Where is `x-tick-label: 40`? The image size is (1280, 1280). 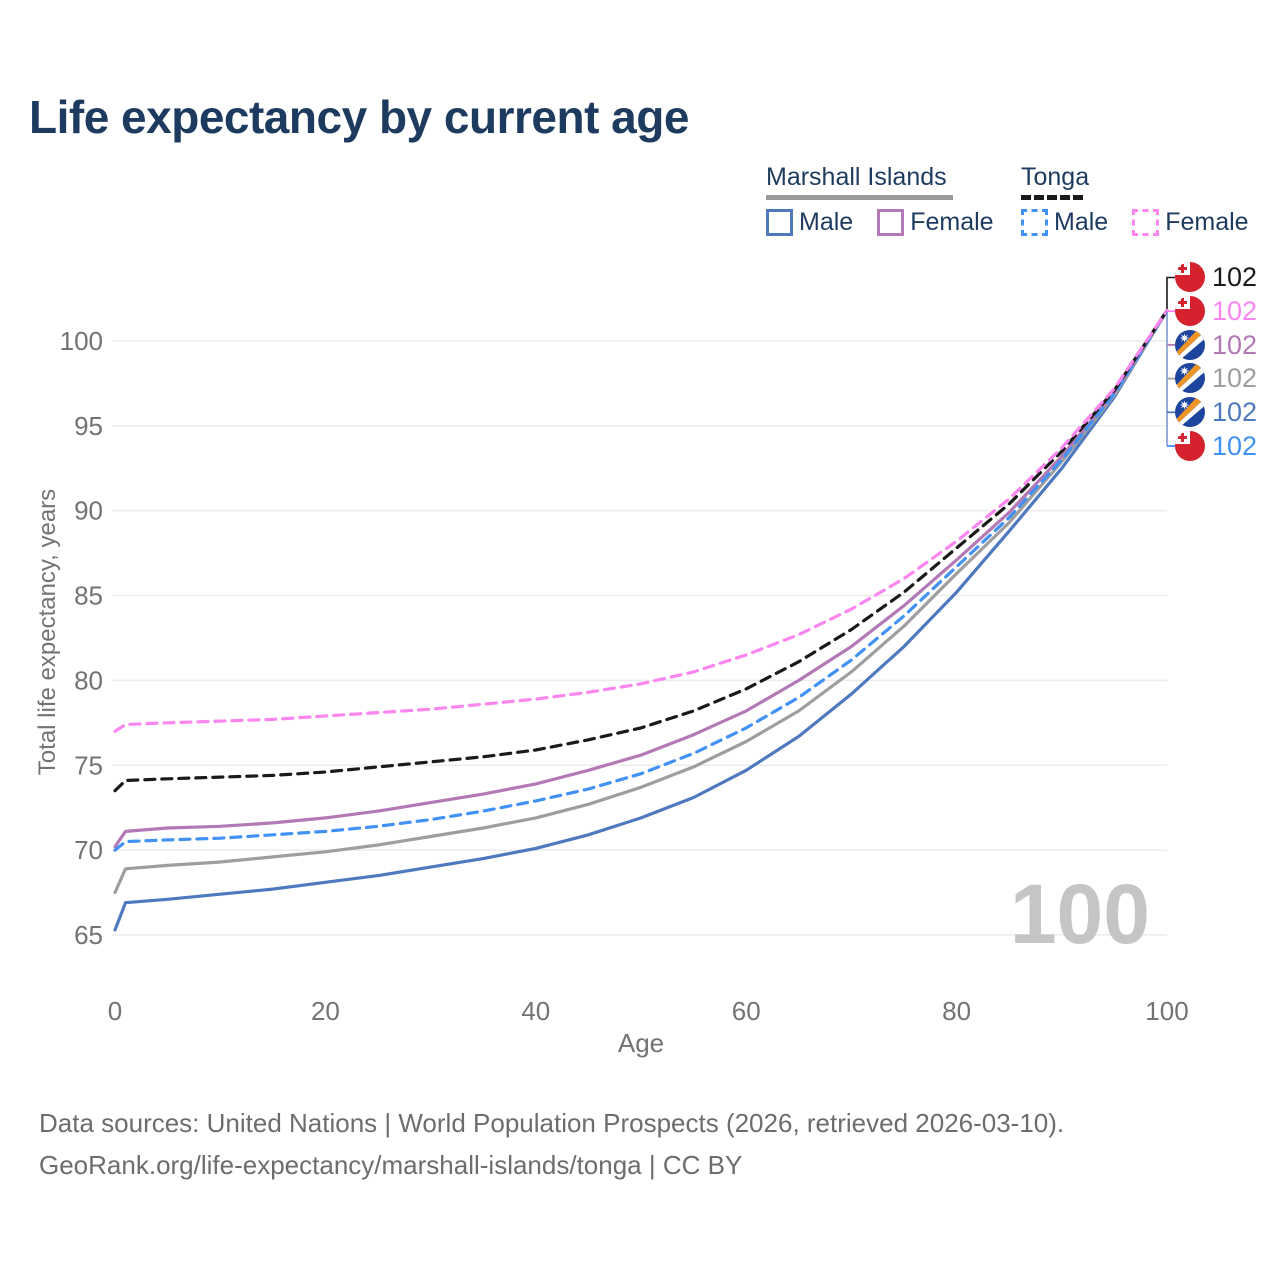 x-tick-label: 40 is located at coordinates (535, 1011).